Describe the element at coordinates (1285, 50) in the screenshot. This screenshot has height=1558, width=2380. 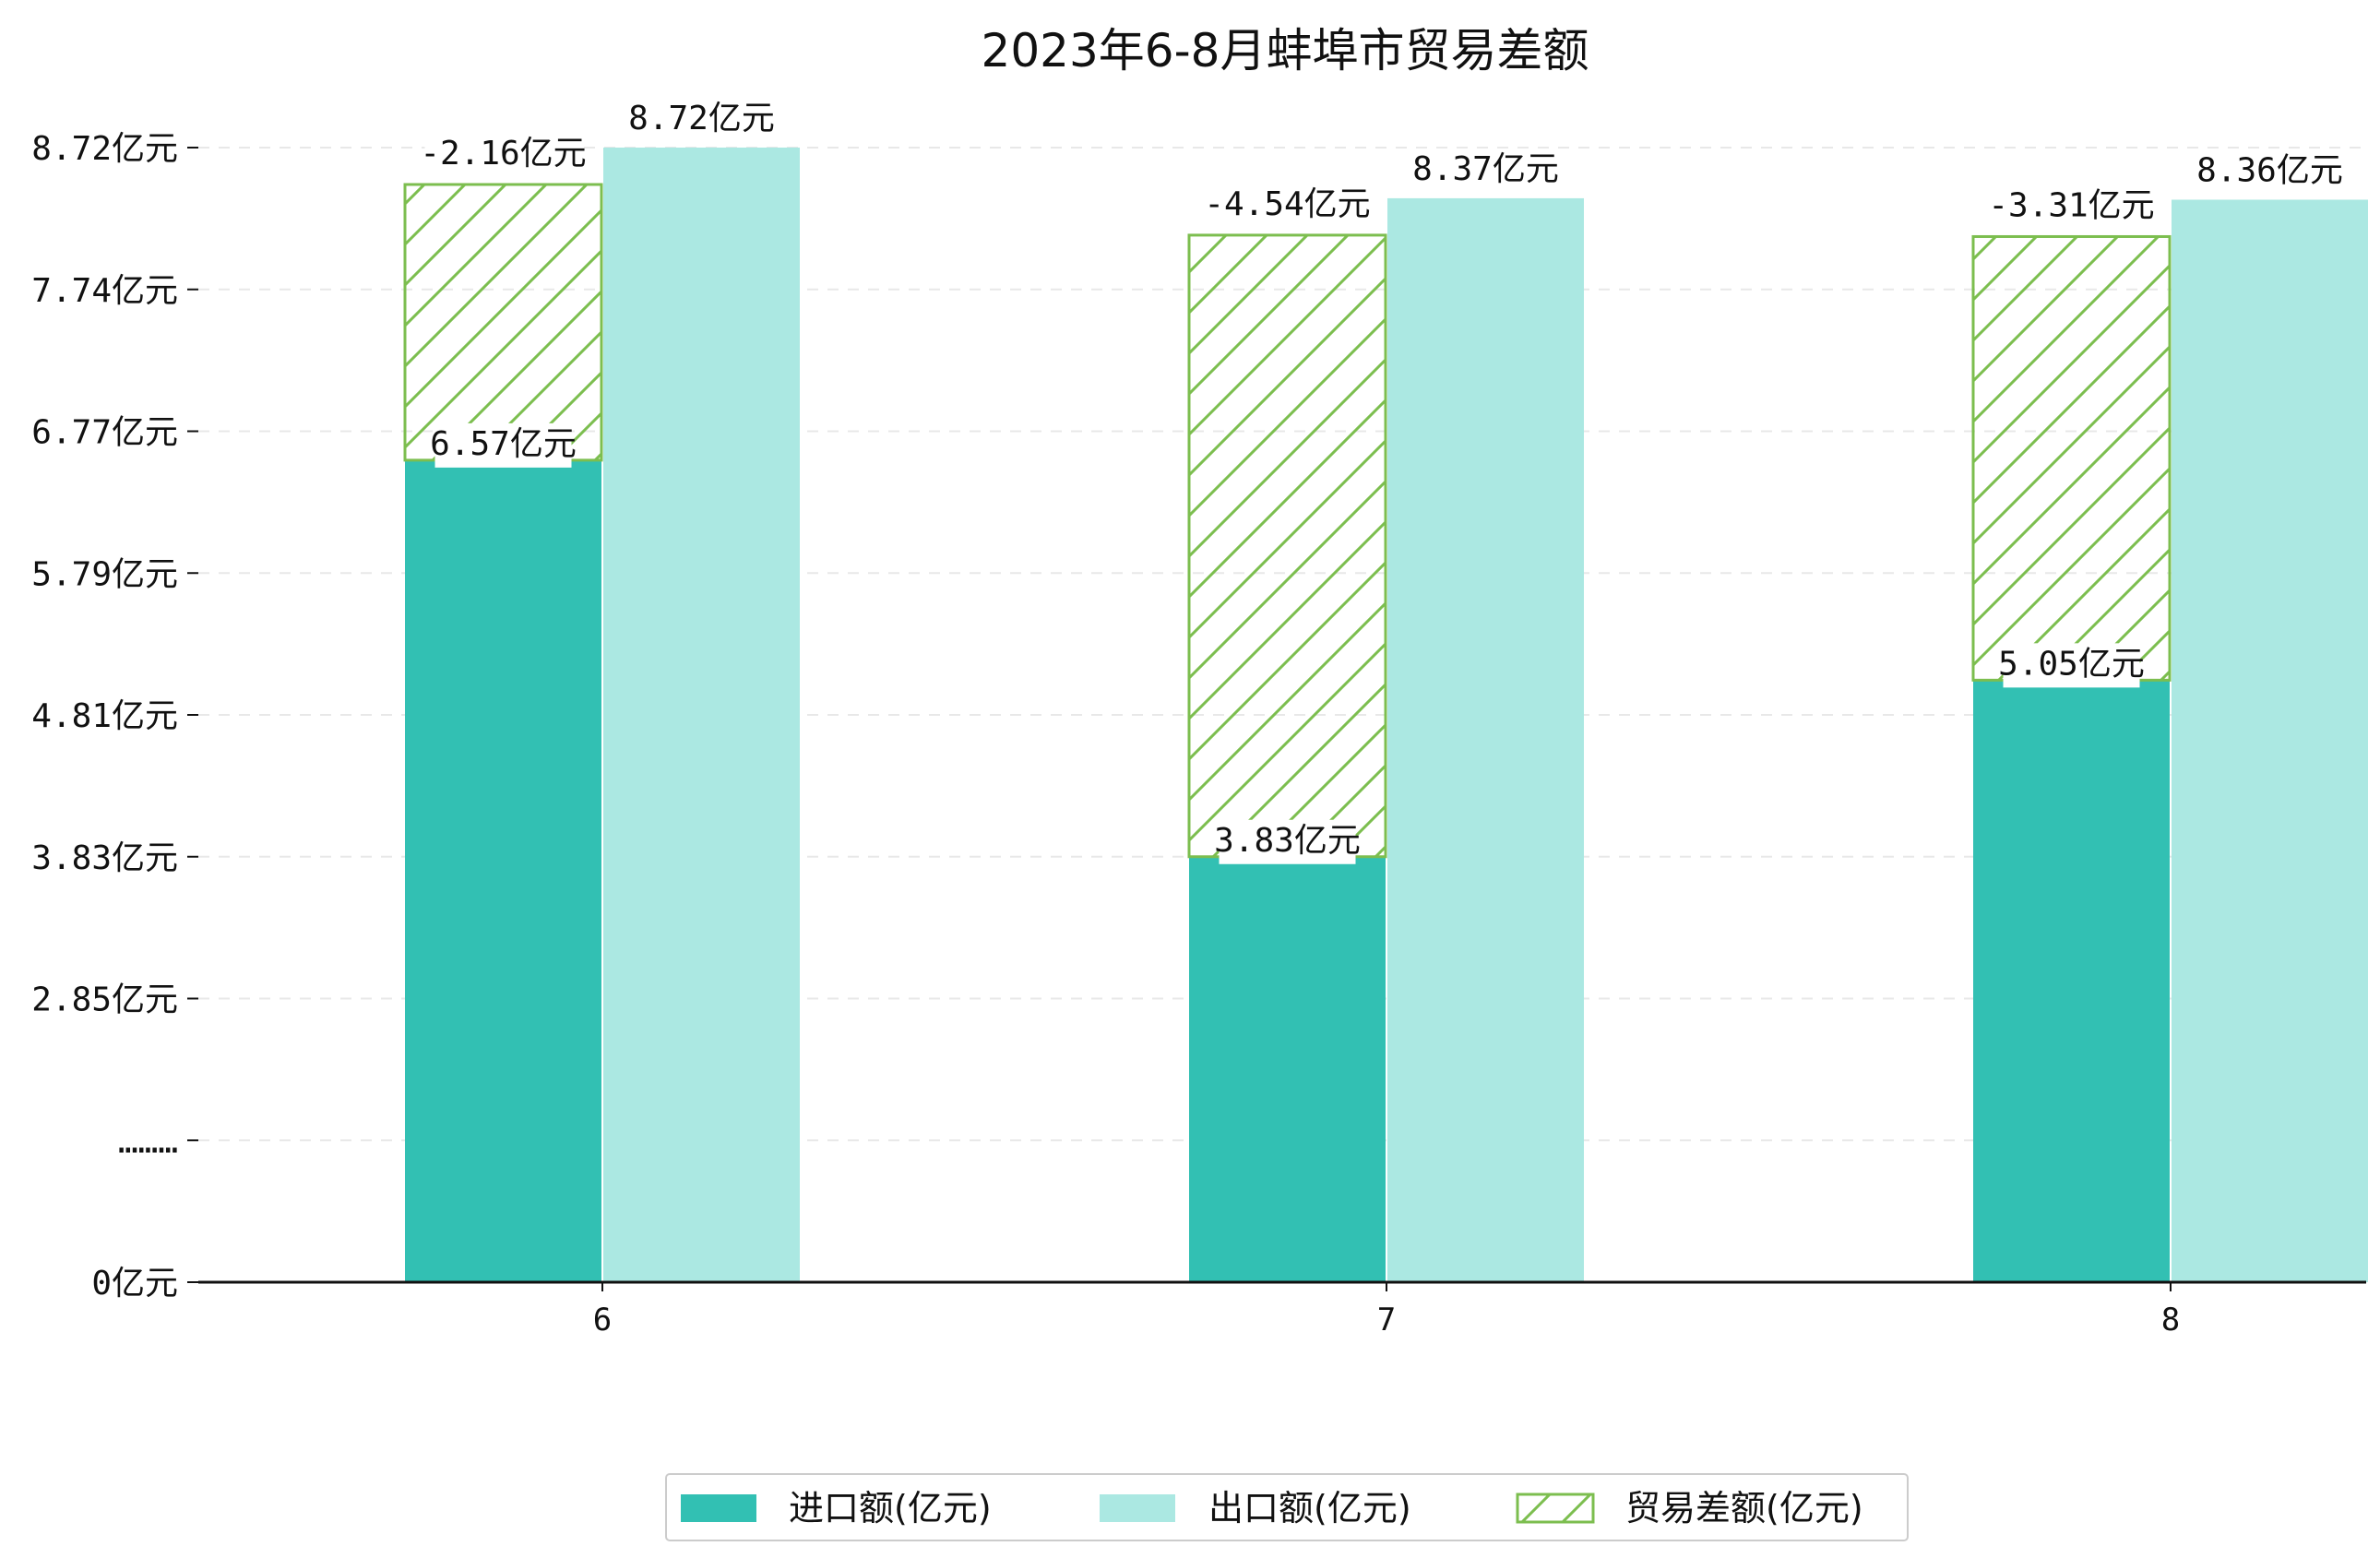
I see `chart-title: 2023年6-8月蚌埠市贸易差额` at that location.